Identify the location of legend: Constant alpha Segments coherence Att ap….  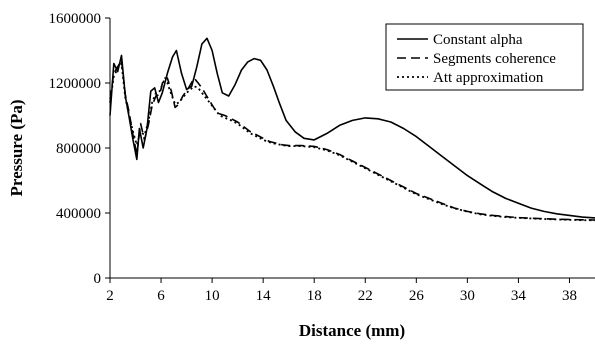
(484, 57).